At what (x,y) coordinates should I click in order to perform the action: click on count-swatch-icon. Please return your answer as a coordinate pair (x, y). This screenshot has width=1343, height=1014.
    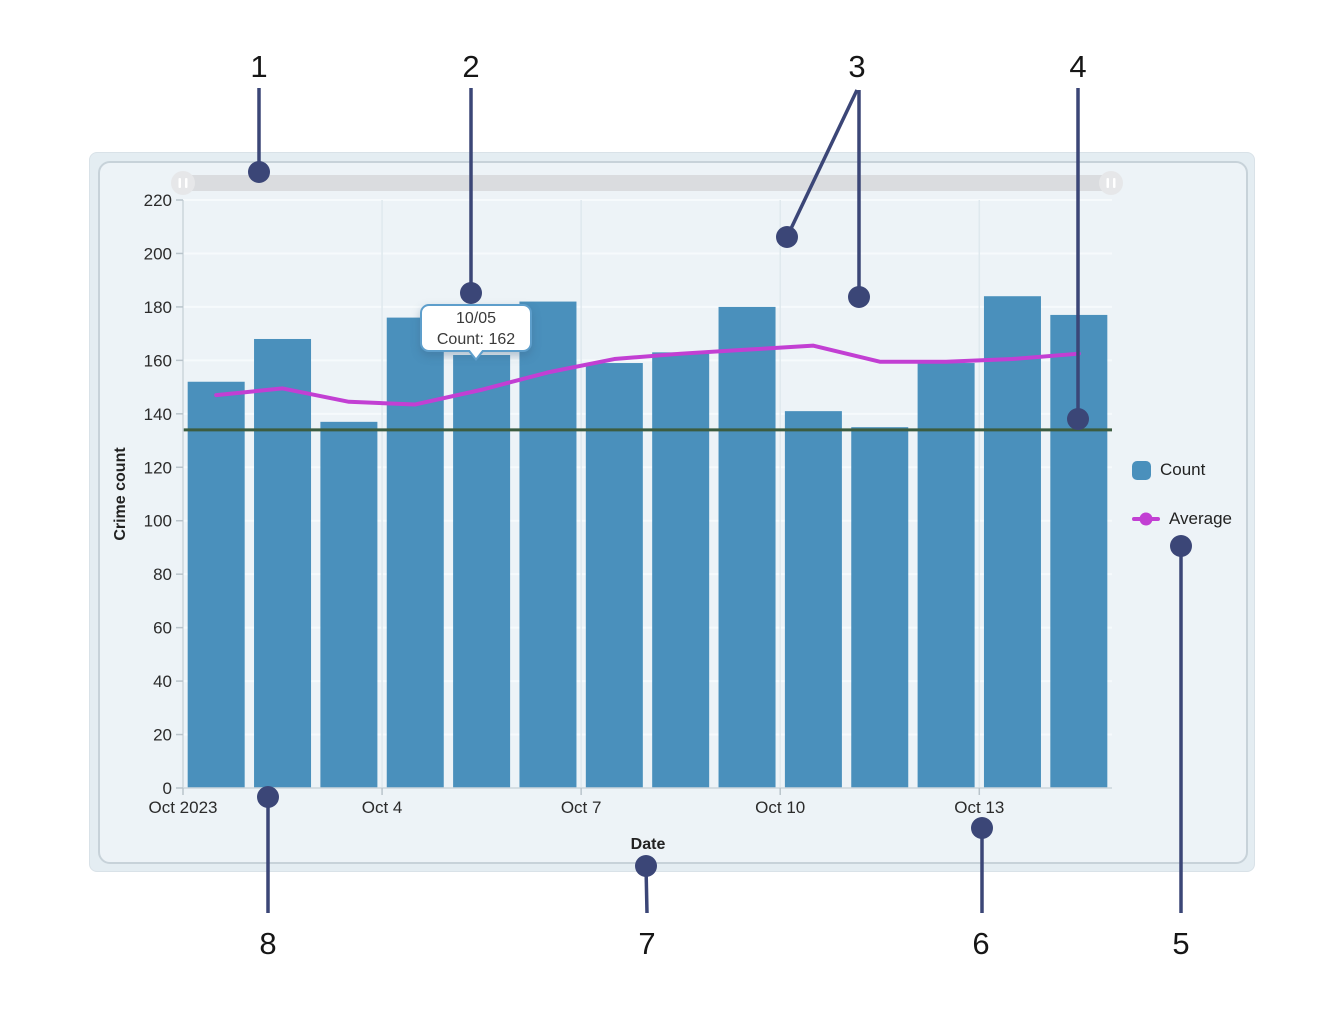
    Looking at the image, I should click on (1141, 470).